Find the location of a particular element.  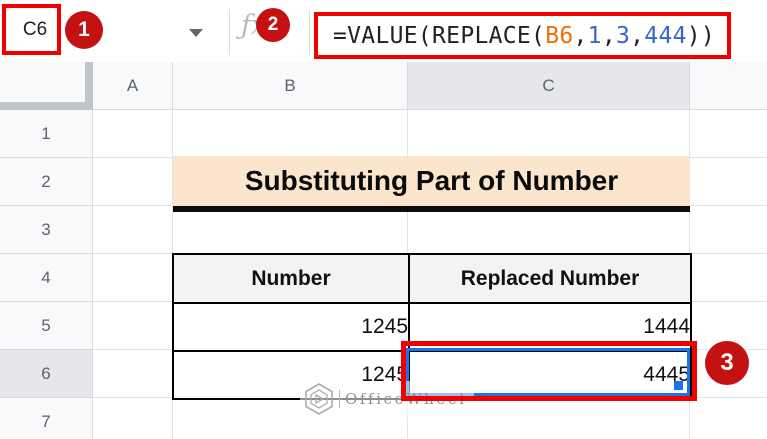

sheet-title-cell: Substituting Part of Number is located at coordinates (431, 184).